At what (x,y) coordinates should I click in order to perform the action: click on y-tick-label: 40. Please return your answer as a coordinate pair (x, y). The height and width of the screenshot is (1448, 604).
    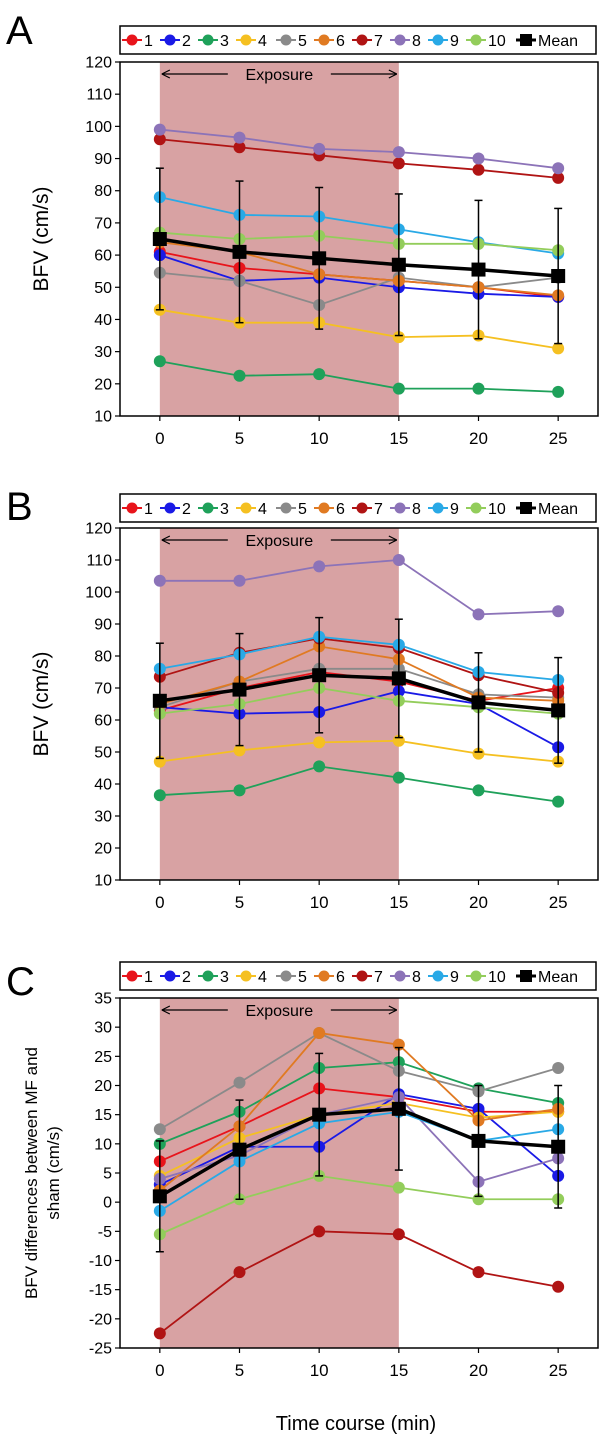
    Looking at the image, I should click on (103, 320).